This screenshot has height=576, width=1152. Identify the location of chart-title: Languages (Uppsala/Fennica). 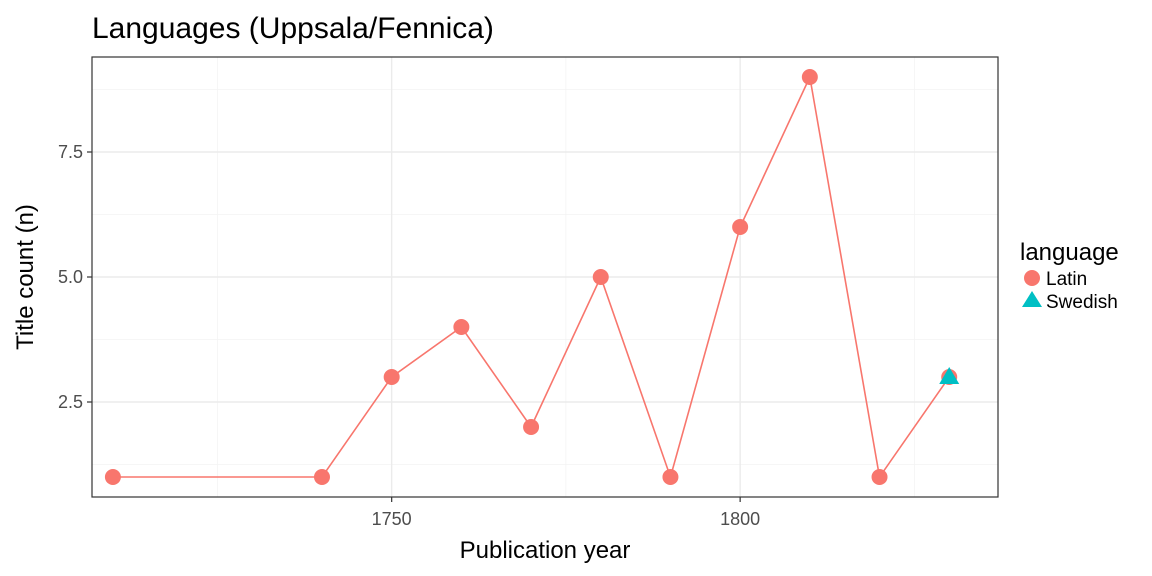
(293, 28).